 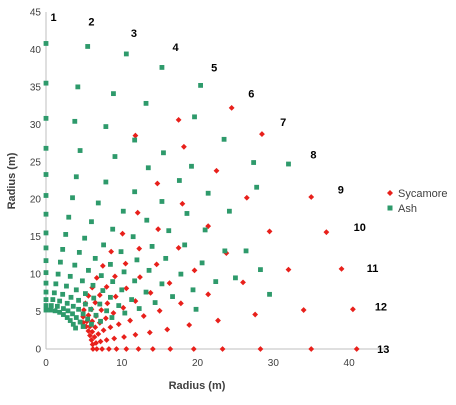 What do you see at coordinates (283, 123) in the screenshot?
I see `ray-label: 7` at bounding box center [283, 123].